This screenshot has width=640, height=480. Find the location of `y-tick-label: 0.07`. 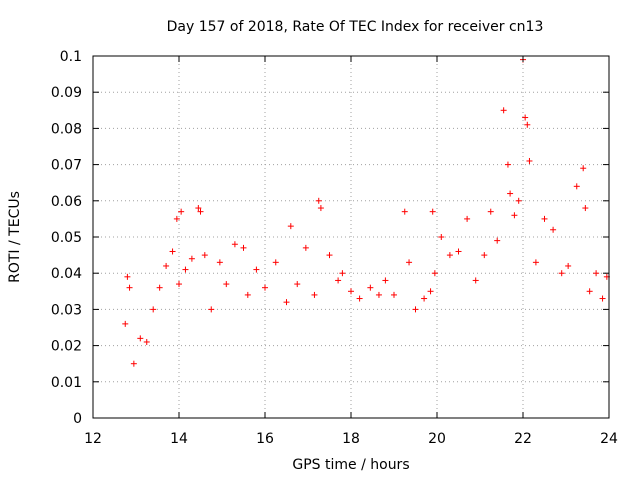

y-tick-label: 0.07 is located at coordinates (66, 166).